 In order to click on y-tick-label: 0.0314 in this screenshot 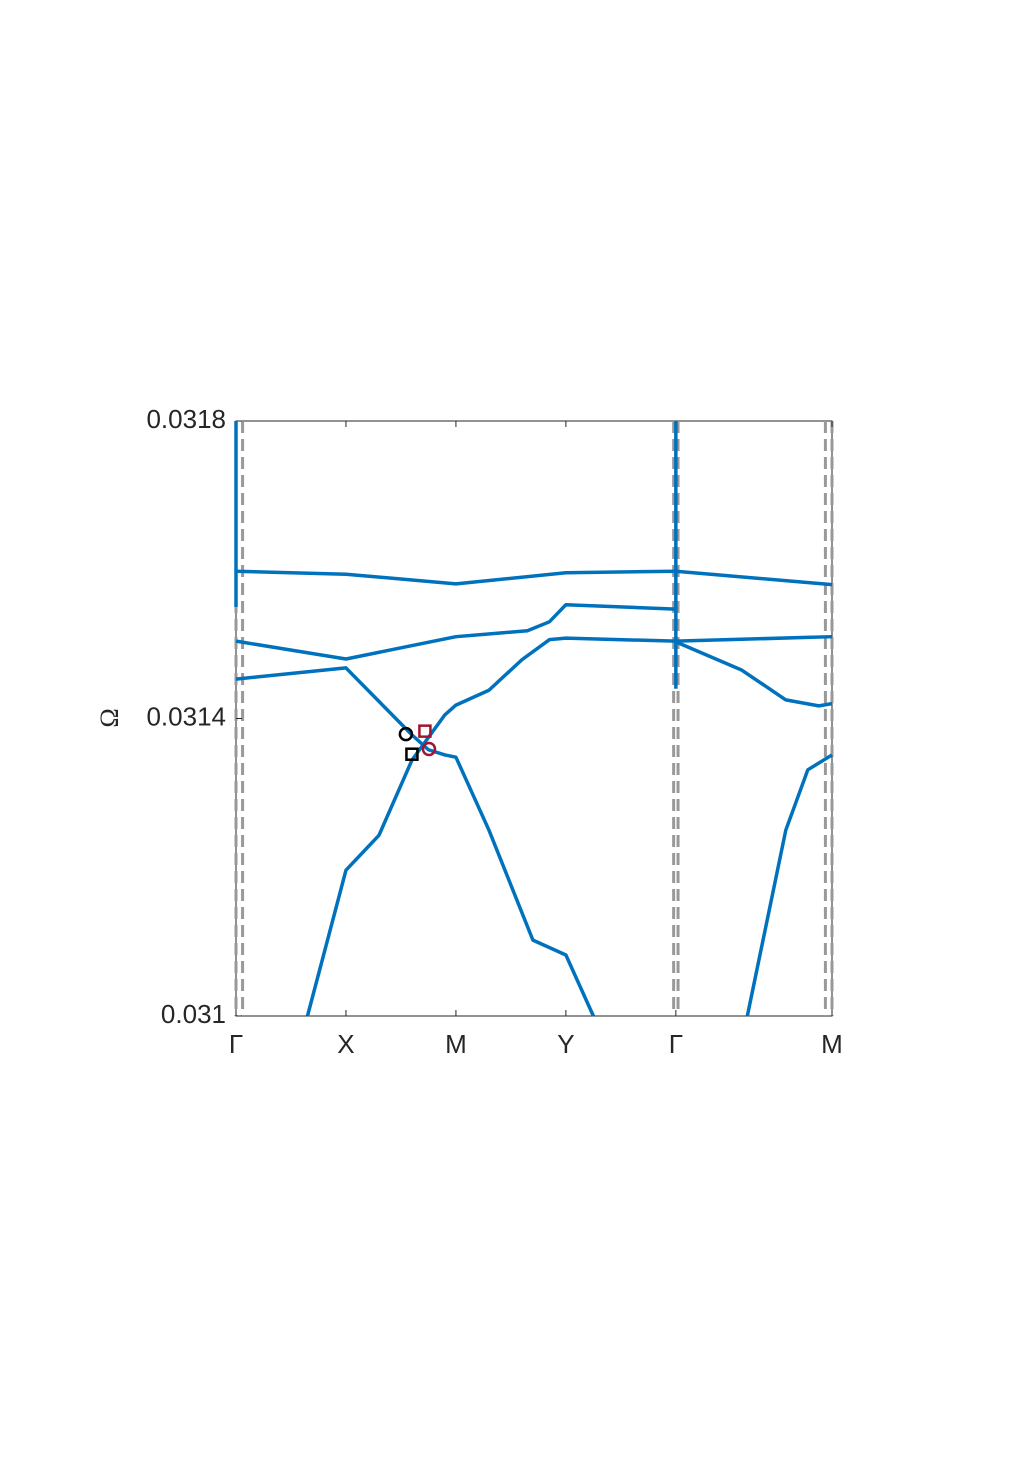, I will do `click(186, 716)`.